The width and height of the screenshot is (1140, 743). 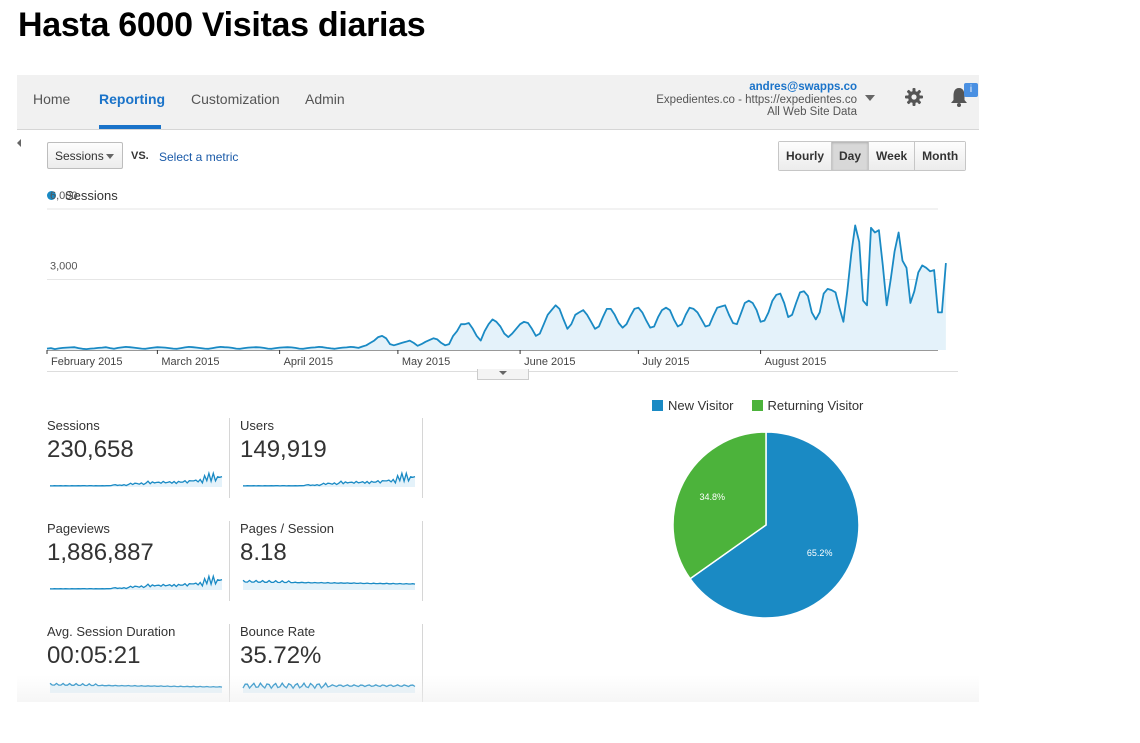 I want to click on metric-value: 00:05:21, so click(x=94, y=655).